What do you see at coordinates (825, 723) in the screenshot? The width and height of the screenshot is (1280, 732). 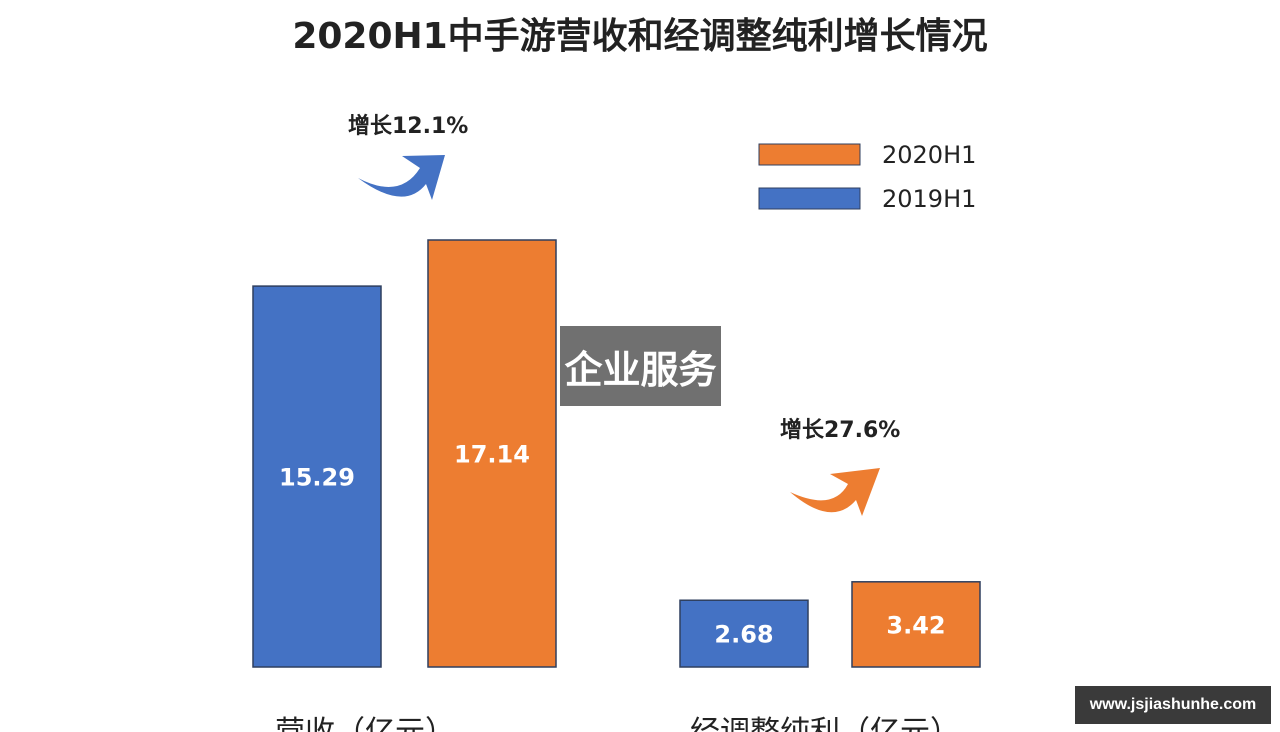 I see `category-label: 经调整纯利（亿元）` at bounding box center [825, 723].